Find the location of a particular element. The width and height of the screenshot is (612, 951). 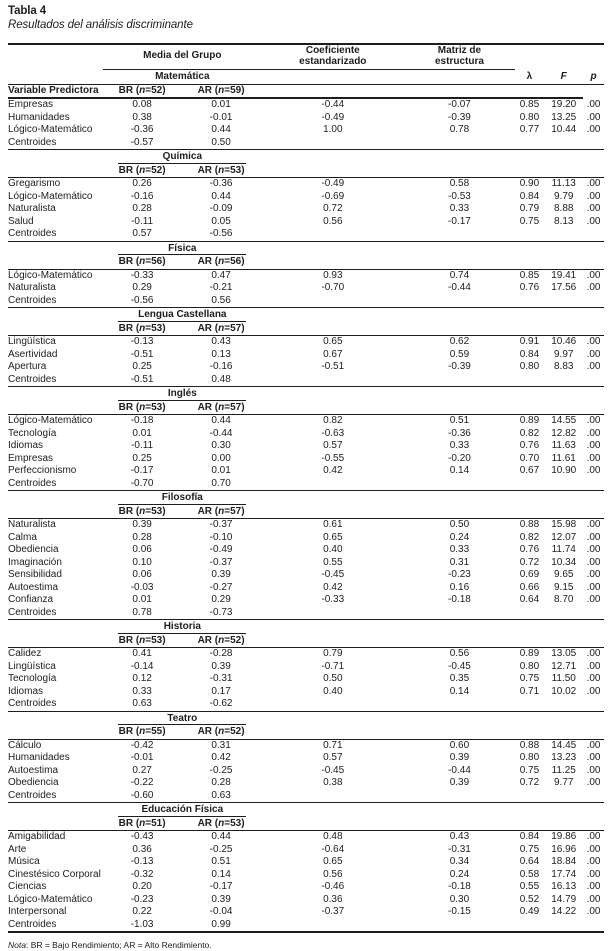

value-cell: 12.82 is located at coordinates (564, 433).